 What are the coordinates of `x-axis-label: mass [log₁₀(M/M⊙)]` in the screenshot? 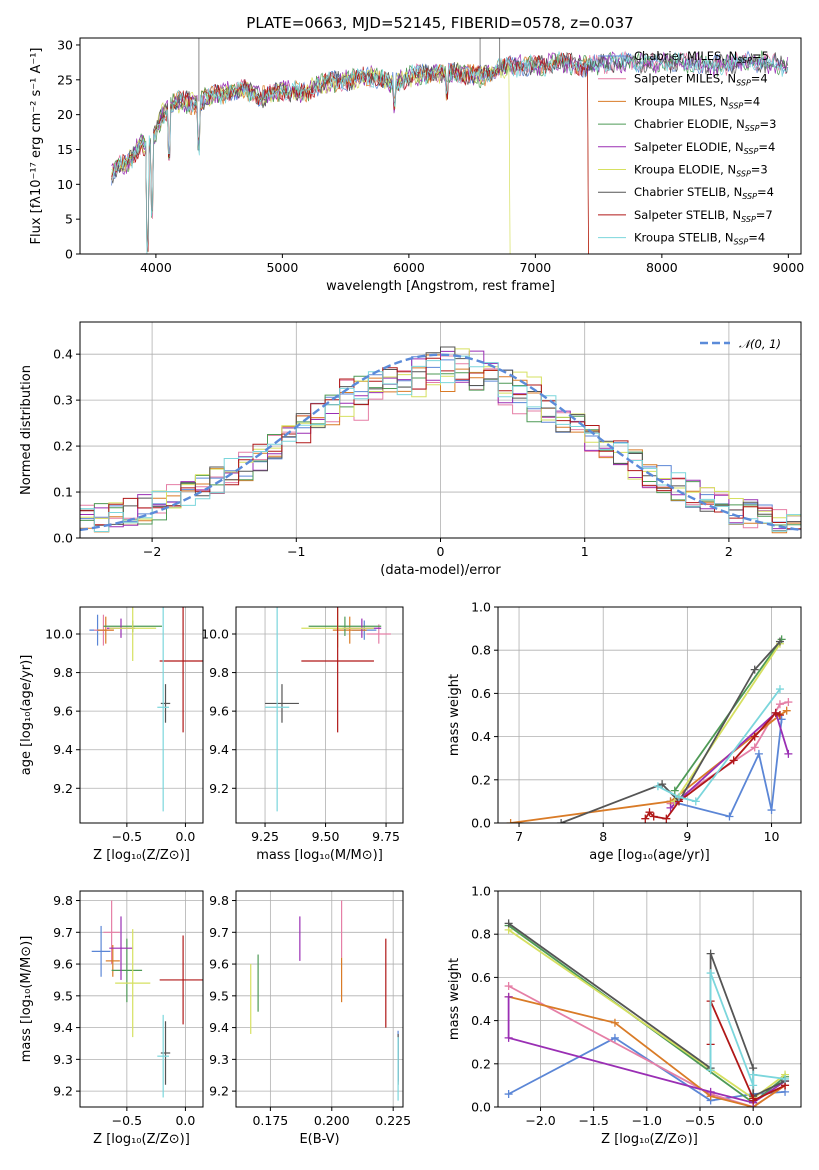 It's located at (319, 855).